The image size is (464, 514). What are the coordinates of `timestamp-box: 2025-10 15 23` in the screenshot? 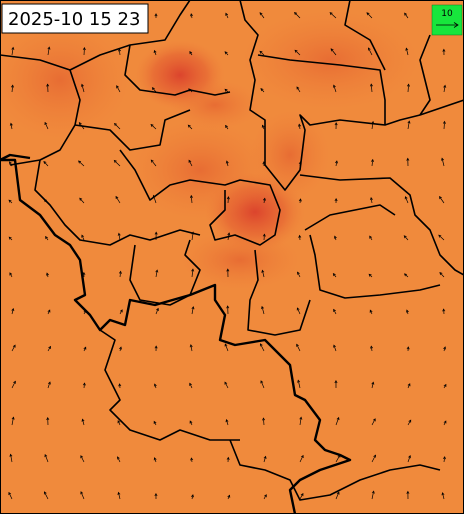 It's located at (75, 18).